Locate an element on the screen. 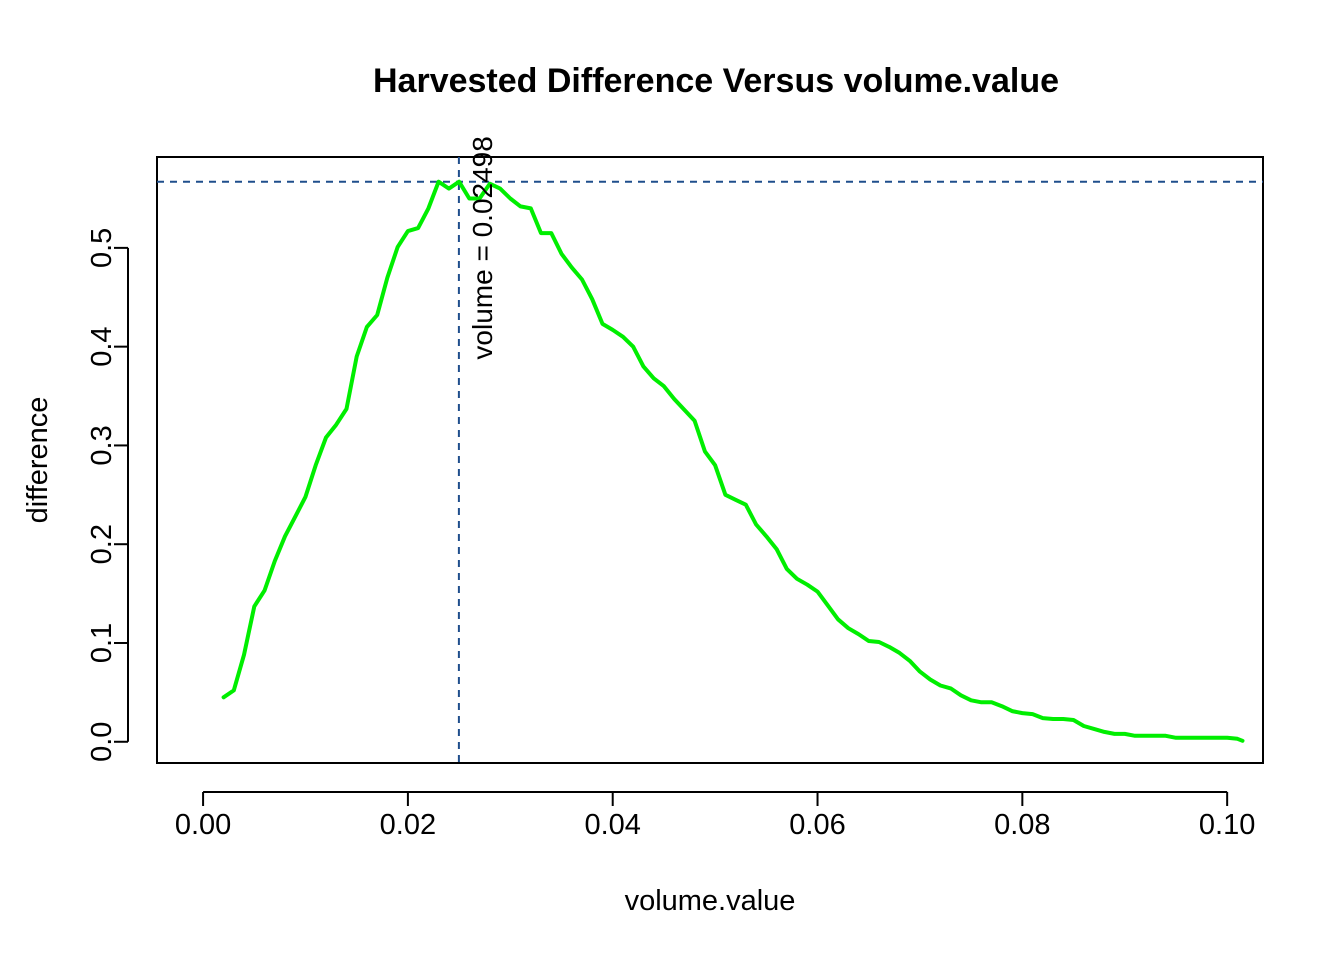 This screenshot has height=960, width=1344. x-axis-label: volume.value is located at coordinates (710, 901).